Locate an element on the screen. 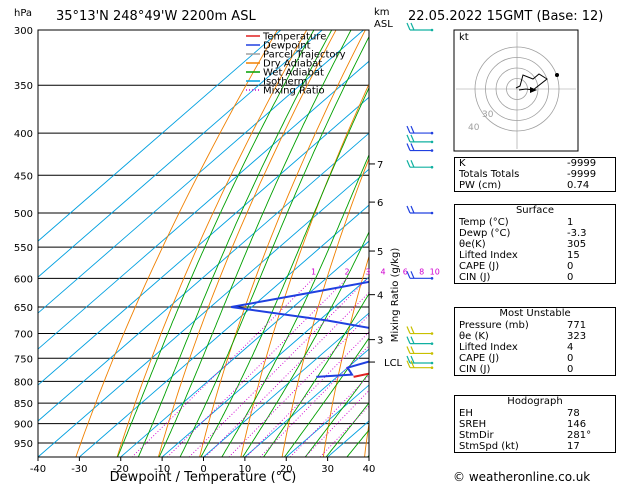 Image resolution: width=629 pixels, height=486 pixels. lcl-label: LCL is located at coordinates (393, 363).